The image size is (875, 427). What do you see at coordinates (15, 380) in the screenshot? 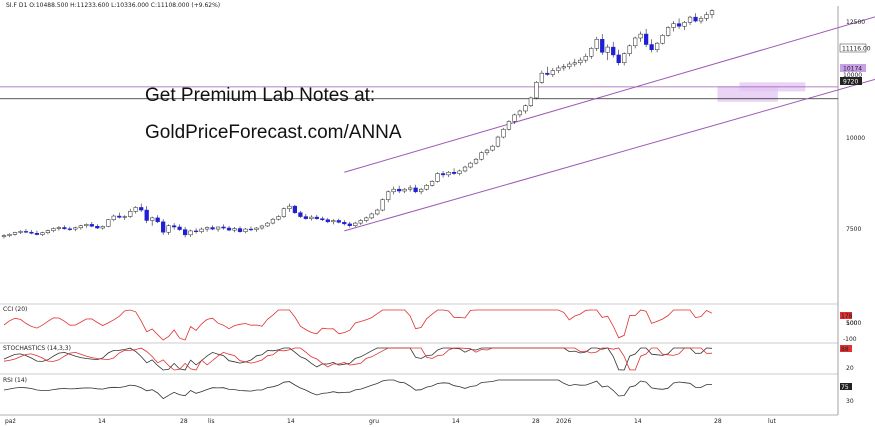
I see `rsi-title: RSI (14)` at bounding box center [15, 380].